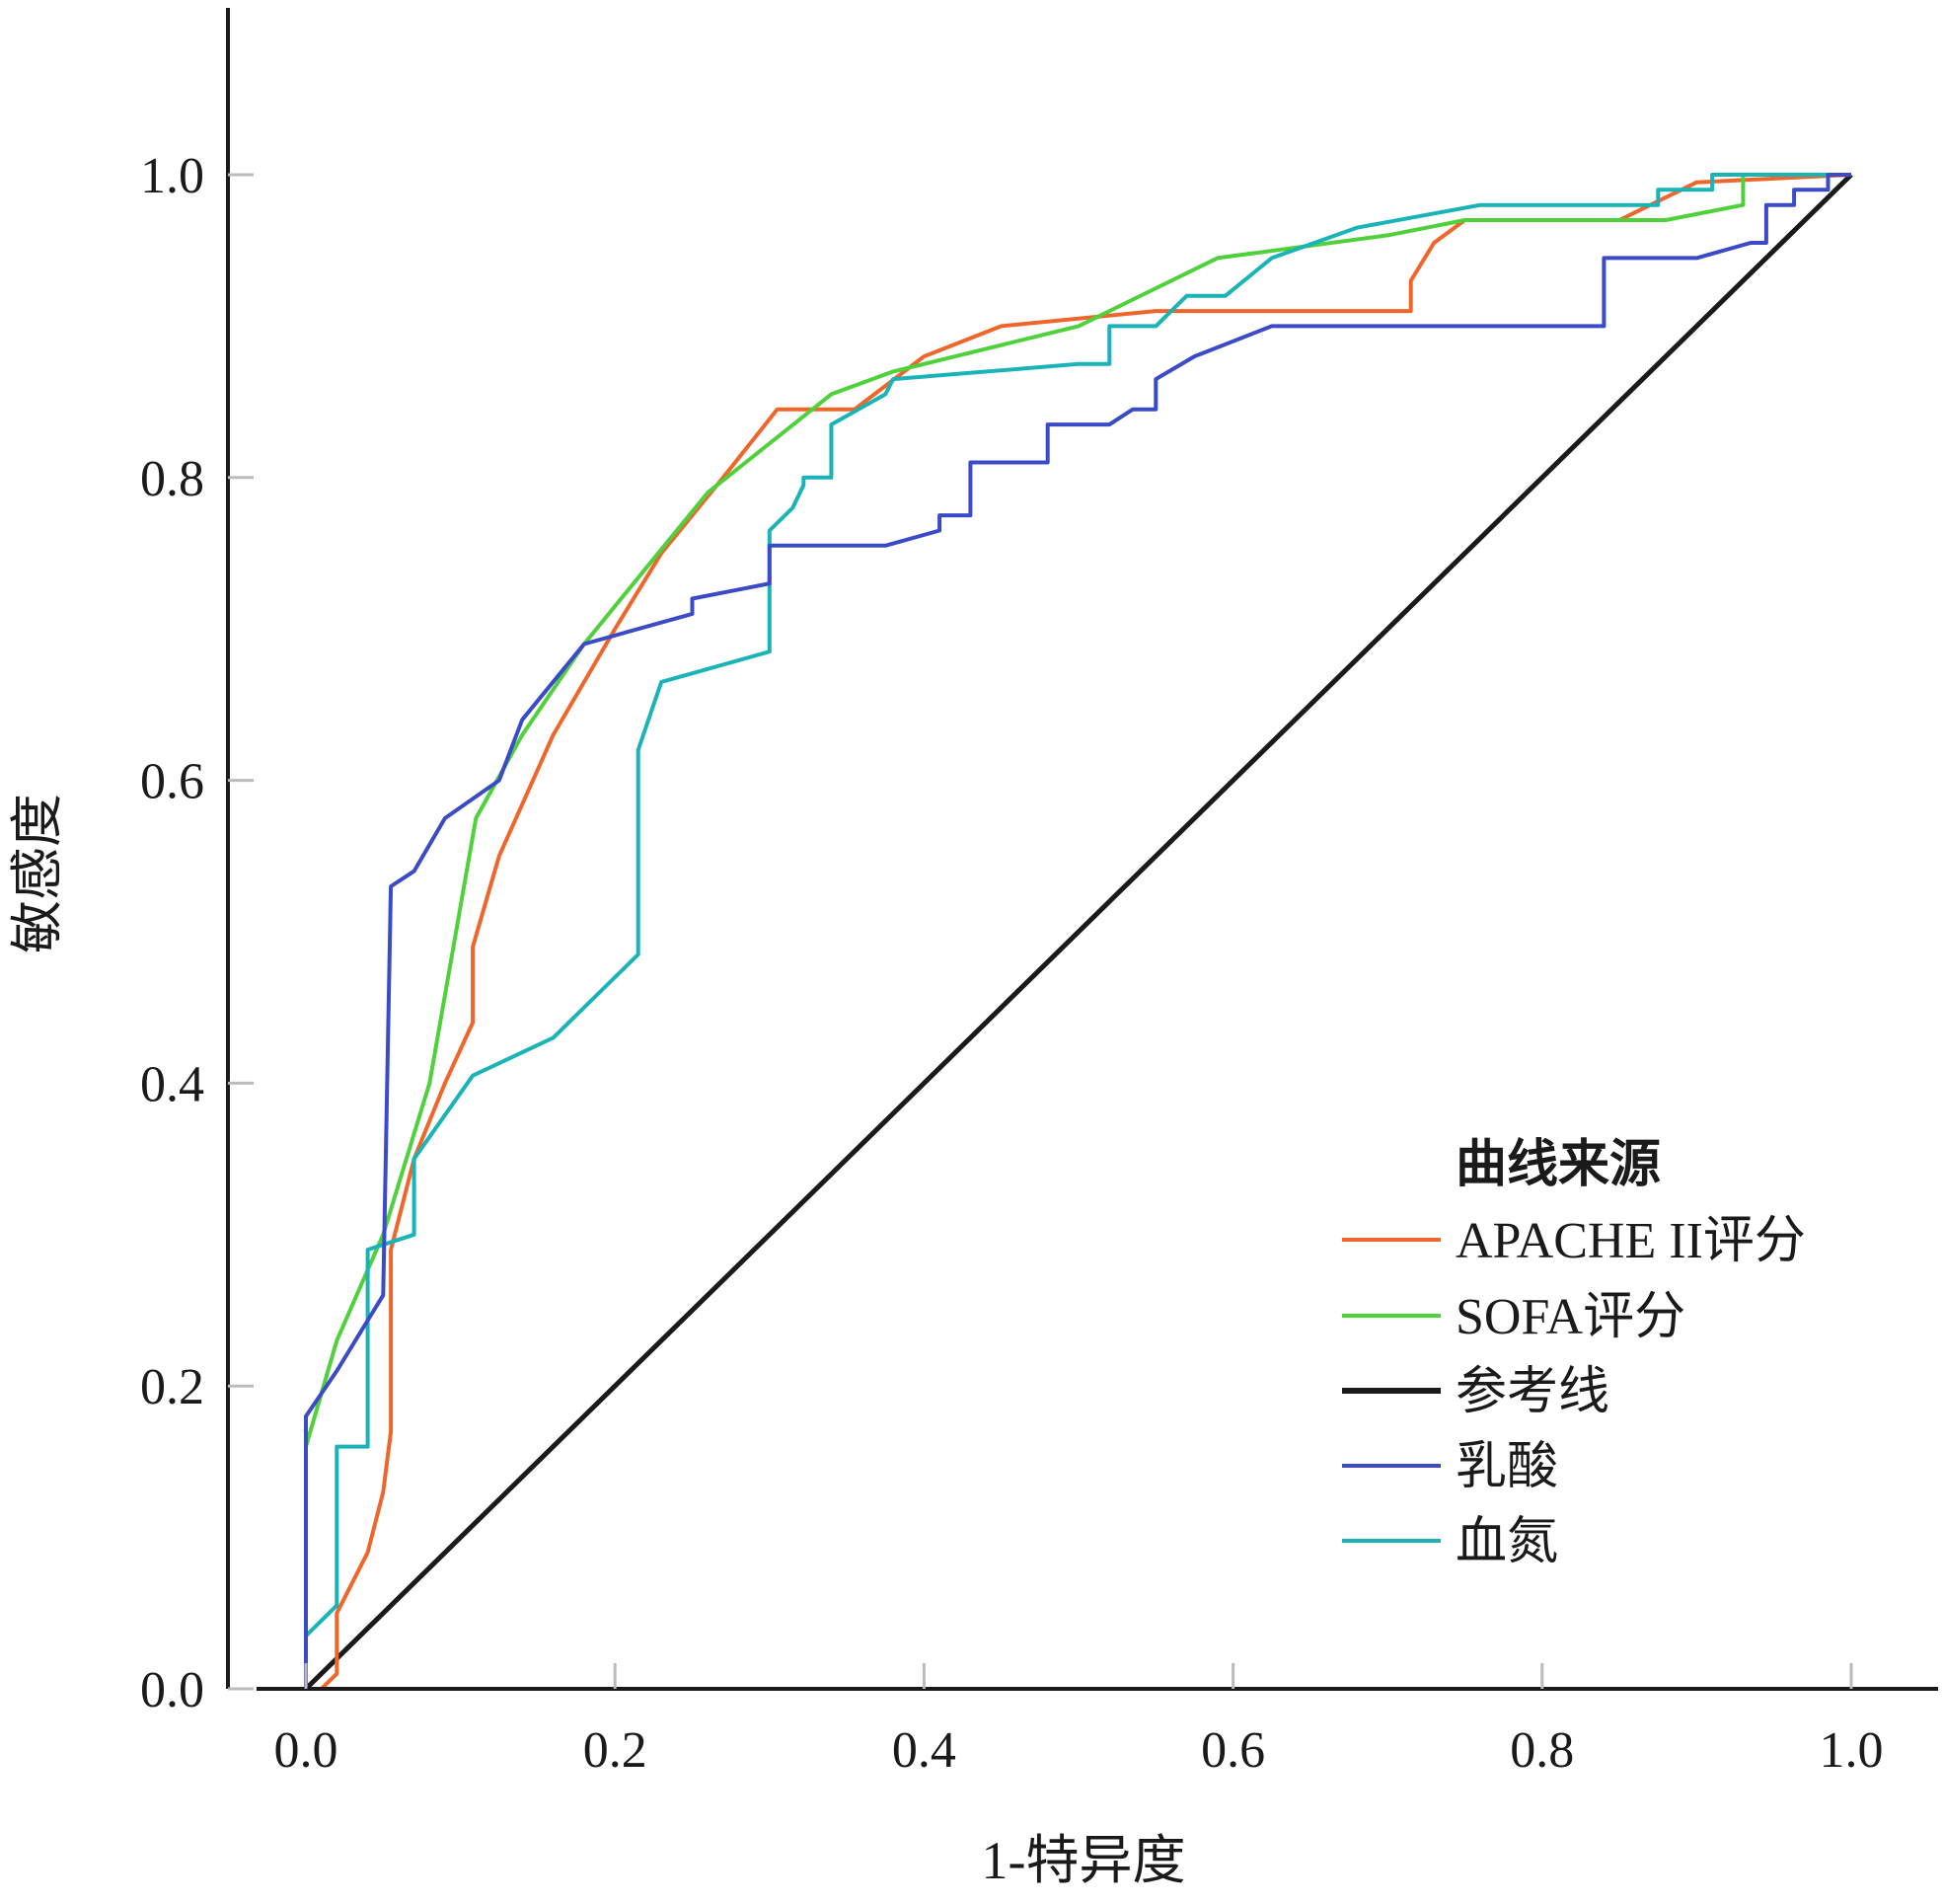 This screenshot has width=1943, height=1904. Describe the element at coordinates (1084, 1860) in the screenshot. I see `x-axis-title: 1-特异度` at that location.